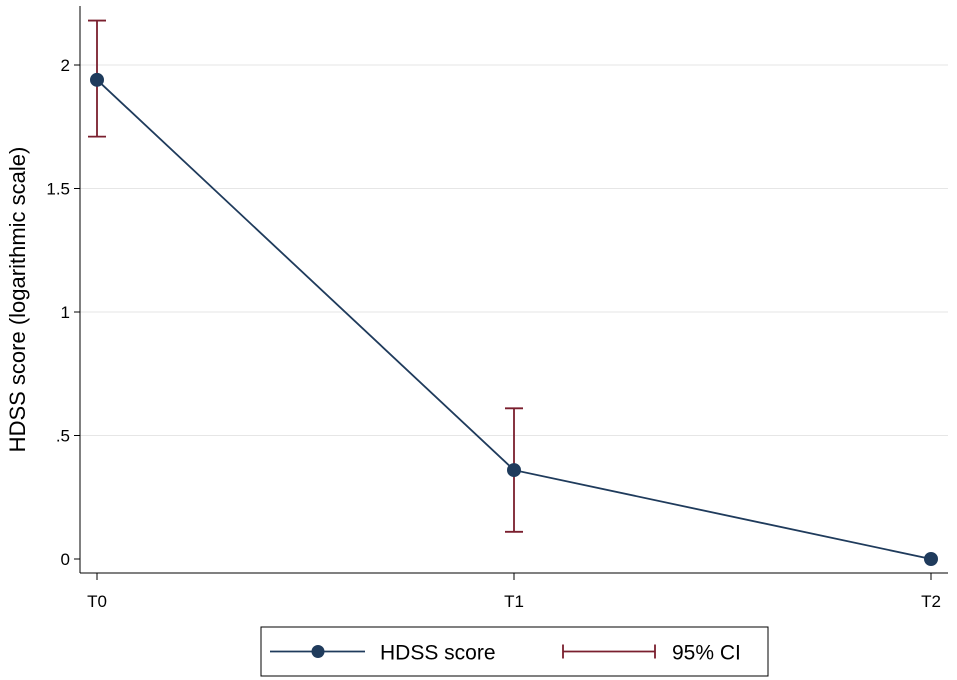 The width and height of the screenshot is (957, 680). What do you see at coordinates (931, 559) in the screenshot?
I see `data-point-t2` at bounding box center [931, 559].